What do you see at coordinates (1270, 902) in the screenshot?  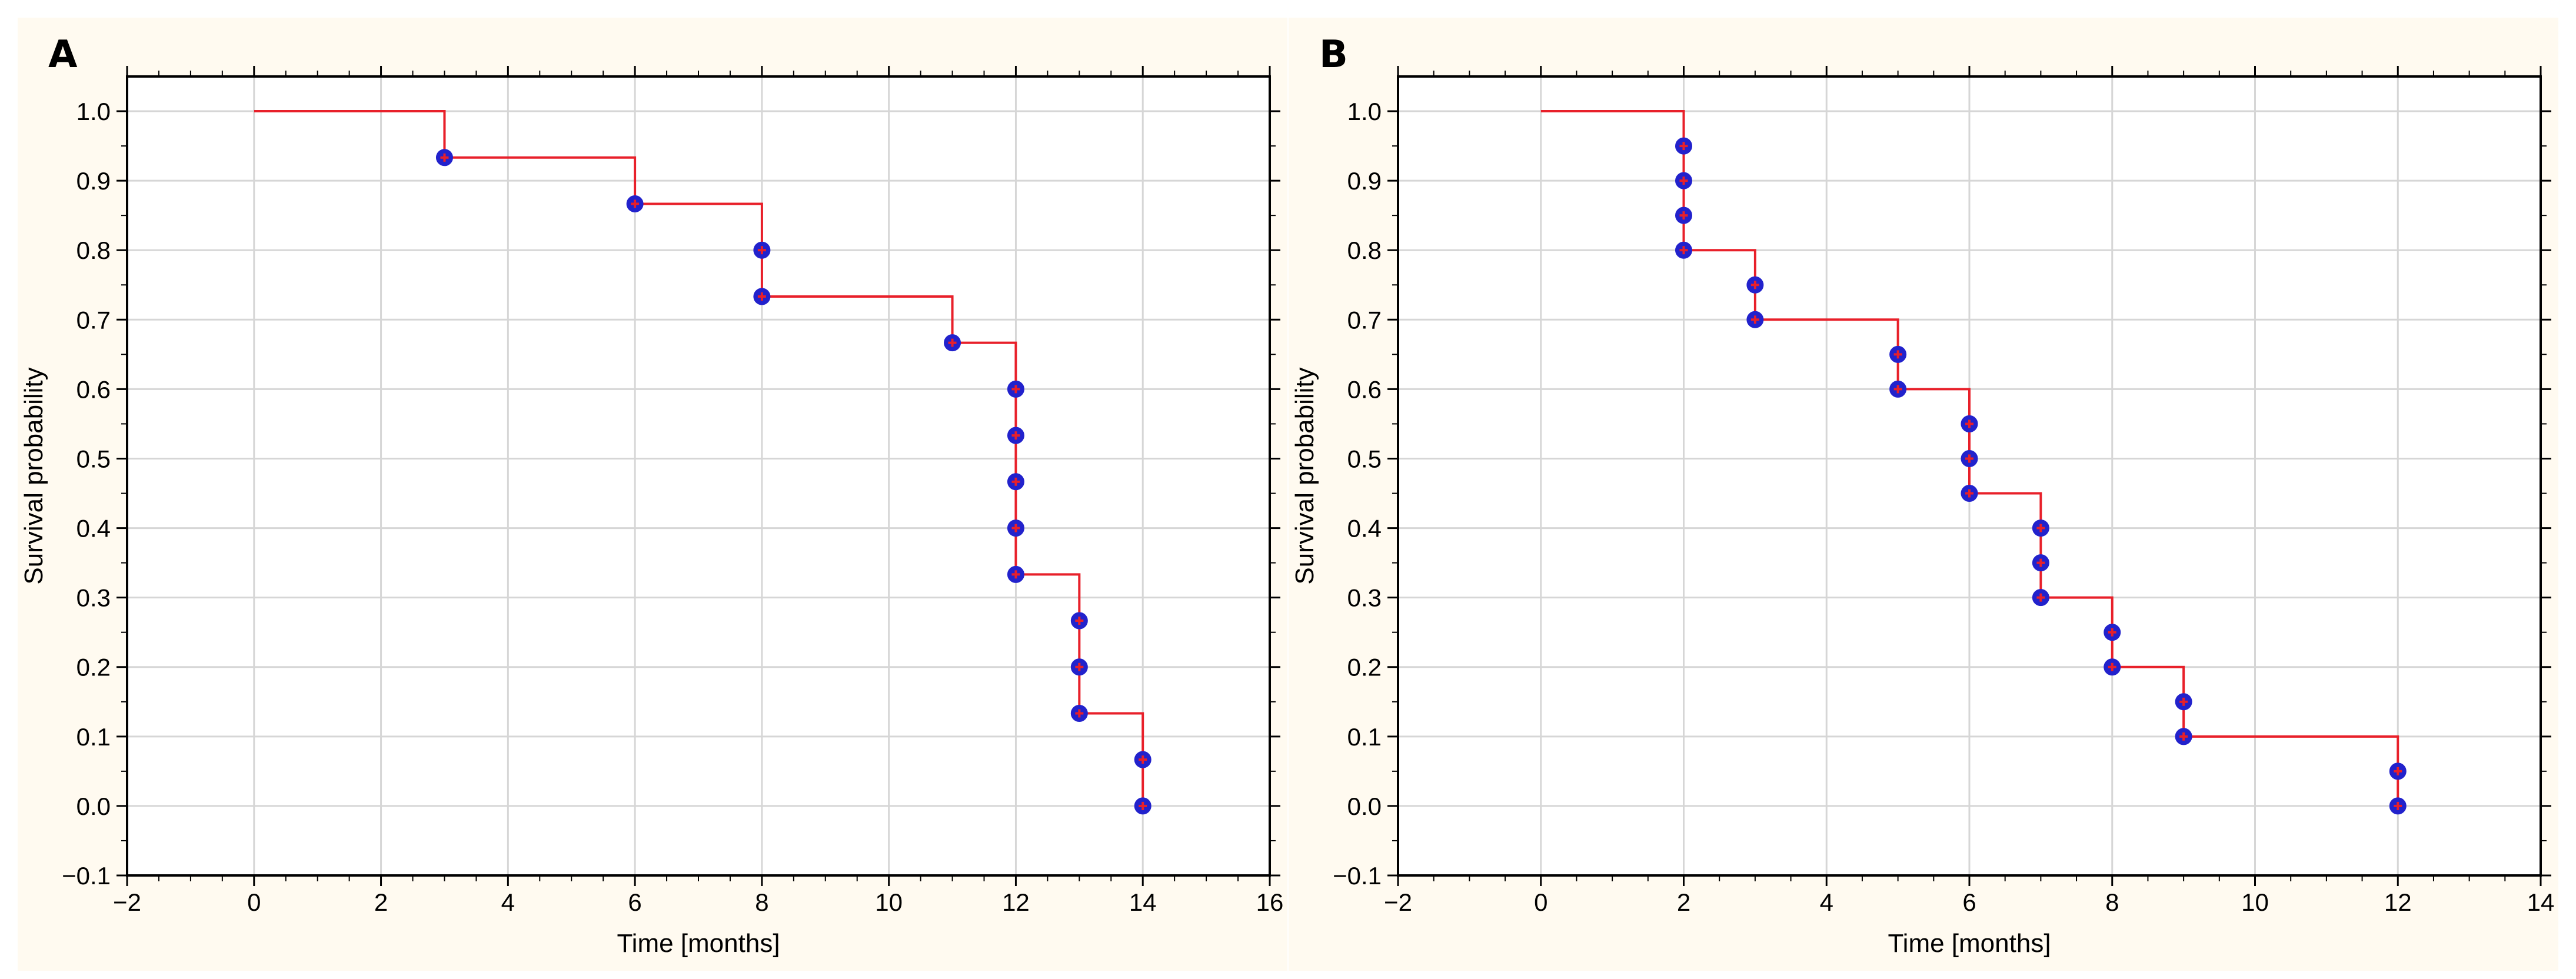 I see `x-tick-label: 16` at bounding box center [1270, 902].